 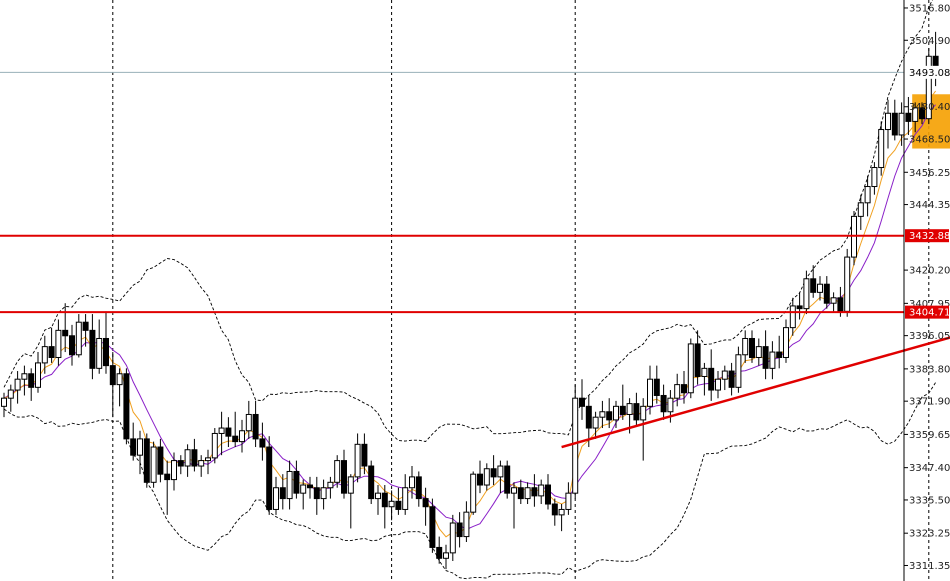 I want to click on trendline, so click(x=755, y=387).